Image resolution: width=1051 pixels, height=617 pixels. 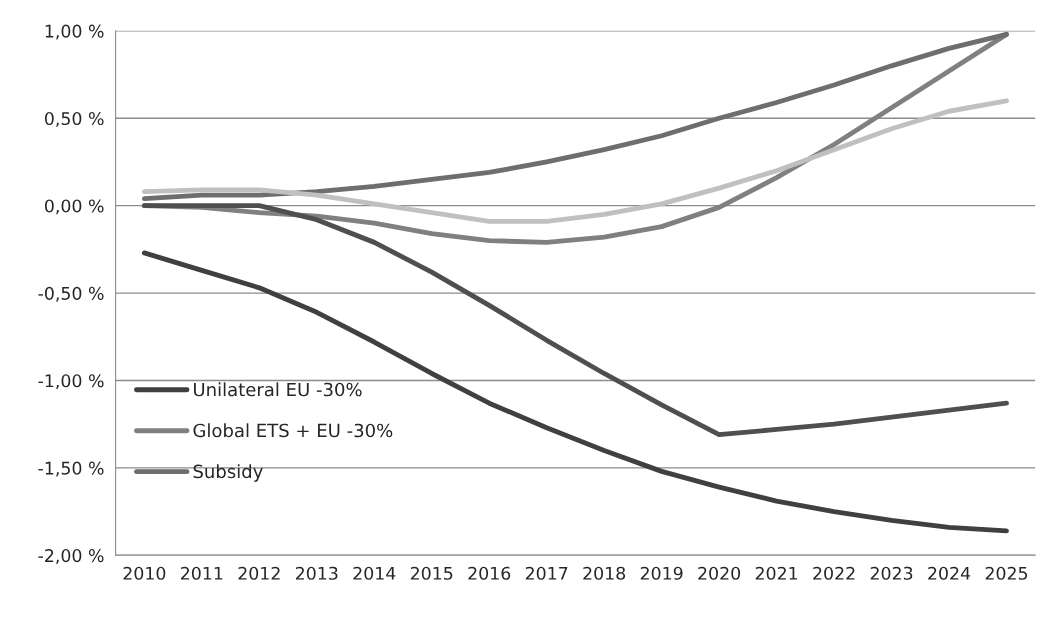 What do you see at coordinates (74, 119) in the screenshot?
I see `y-tick-label: 0,50 %` at bounding box center [74, 119].